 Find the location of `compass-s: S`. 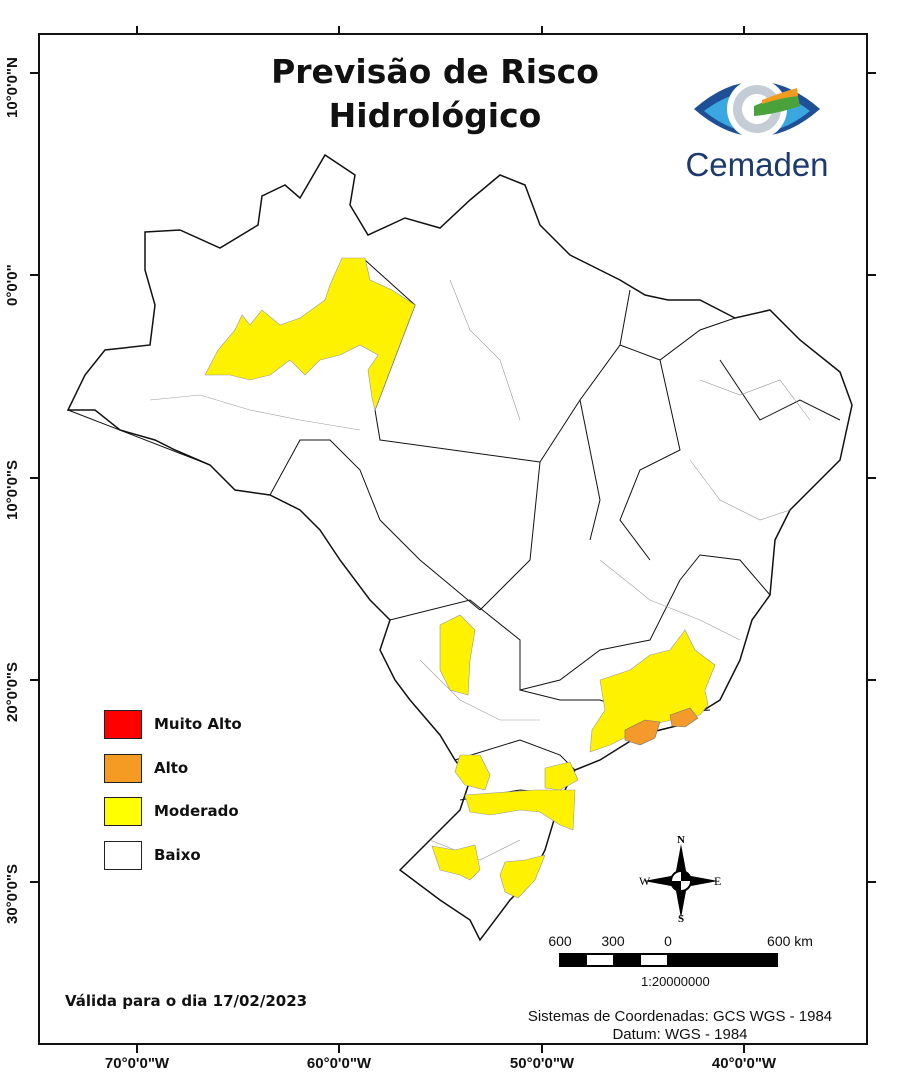

compass-s: S is located at coordinates (681, 919).